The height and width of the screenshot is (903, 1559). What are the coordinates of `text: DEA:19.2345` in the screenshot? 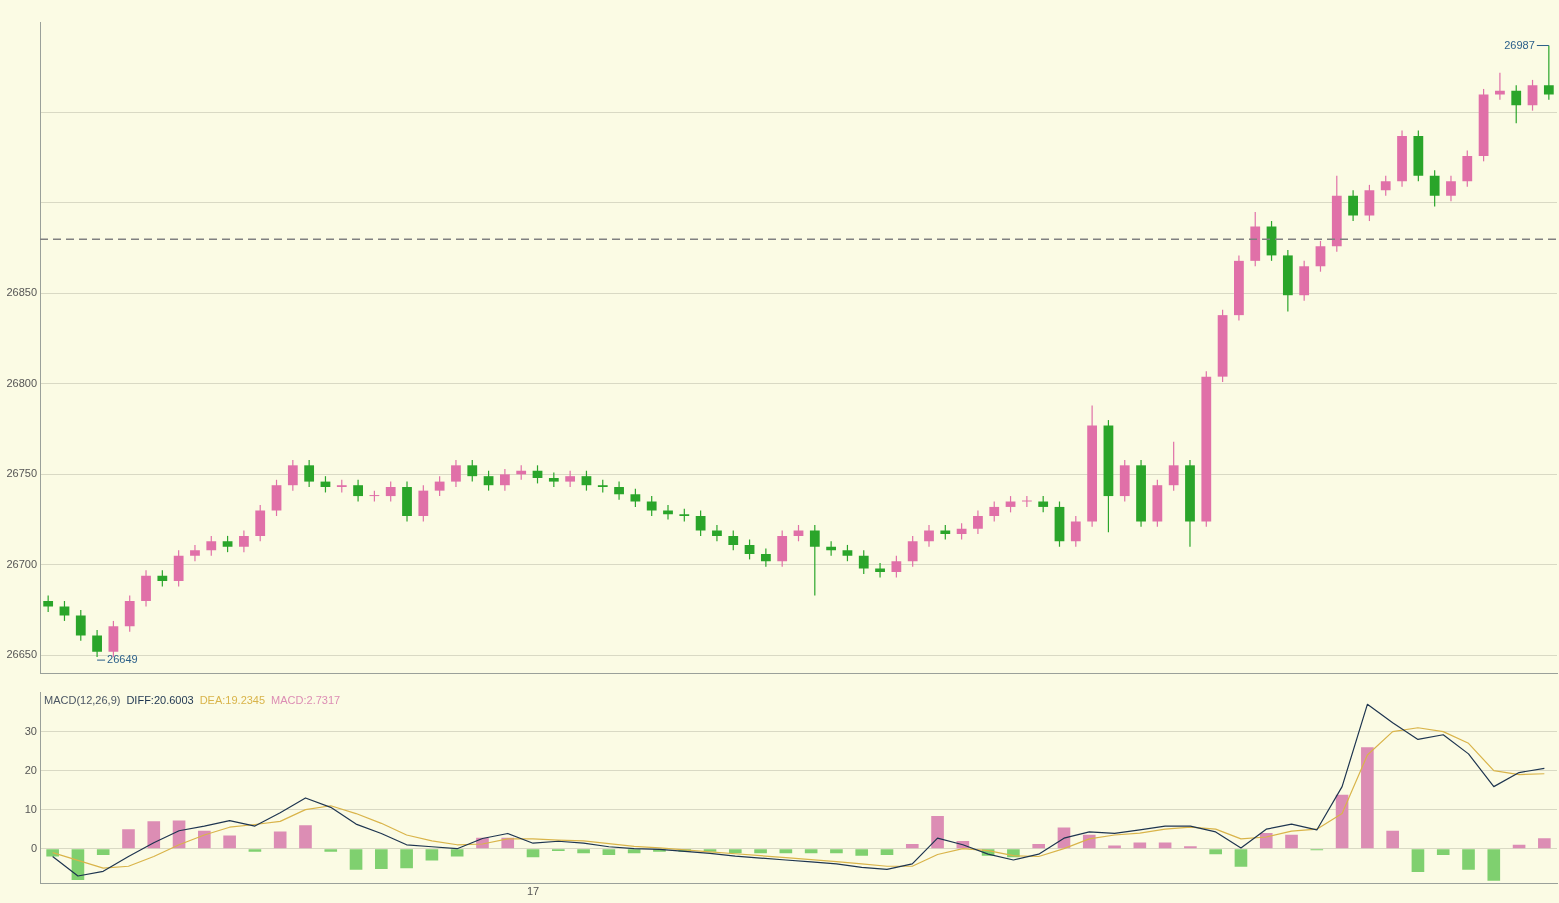 It's located at (232, 700).